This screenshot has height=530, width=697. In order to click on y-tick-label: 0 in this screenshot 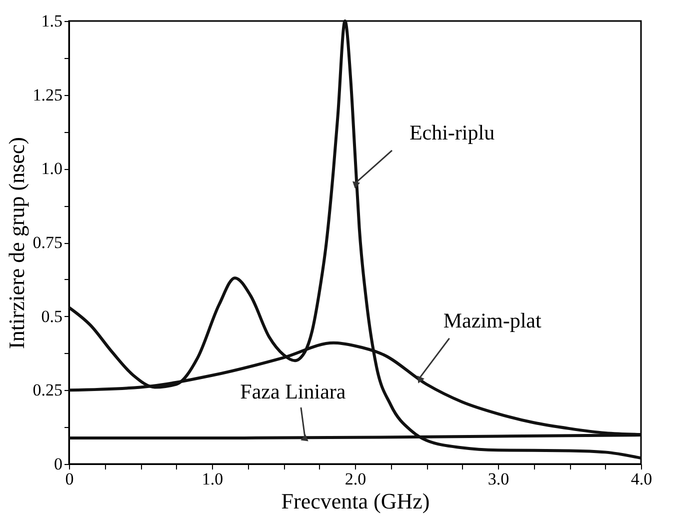, I will do `click(58, 464)`.